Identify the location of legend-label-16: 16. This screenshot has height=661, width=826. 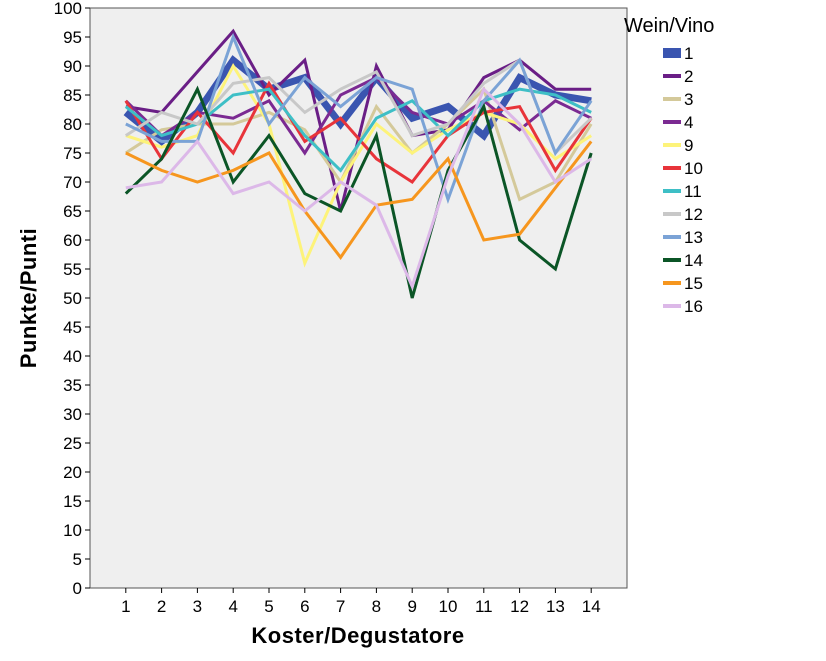
(693, 306).